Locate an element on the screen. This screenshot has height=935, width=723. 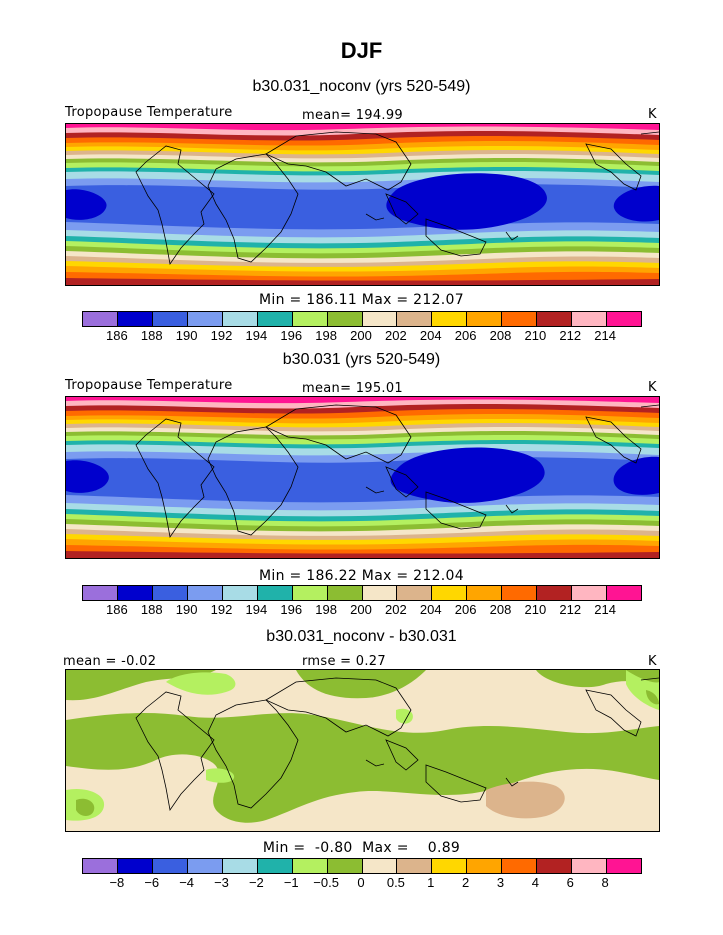
colorbar-1-tick-label: 210 is located at coordinates (535, 335).